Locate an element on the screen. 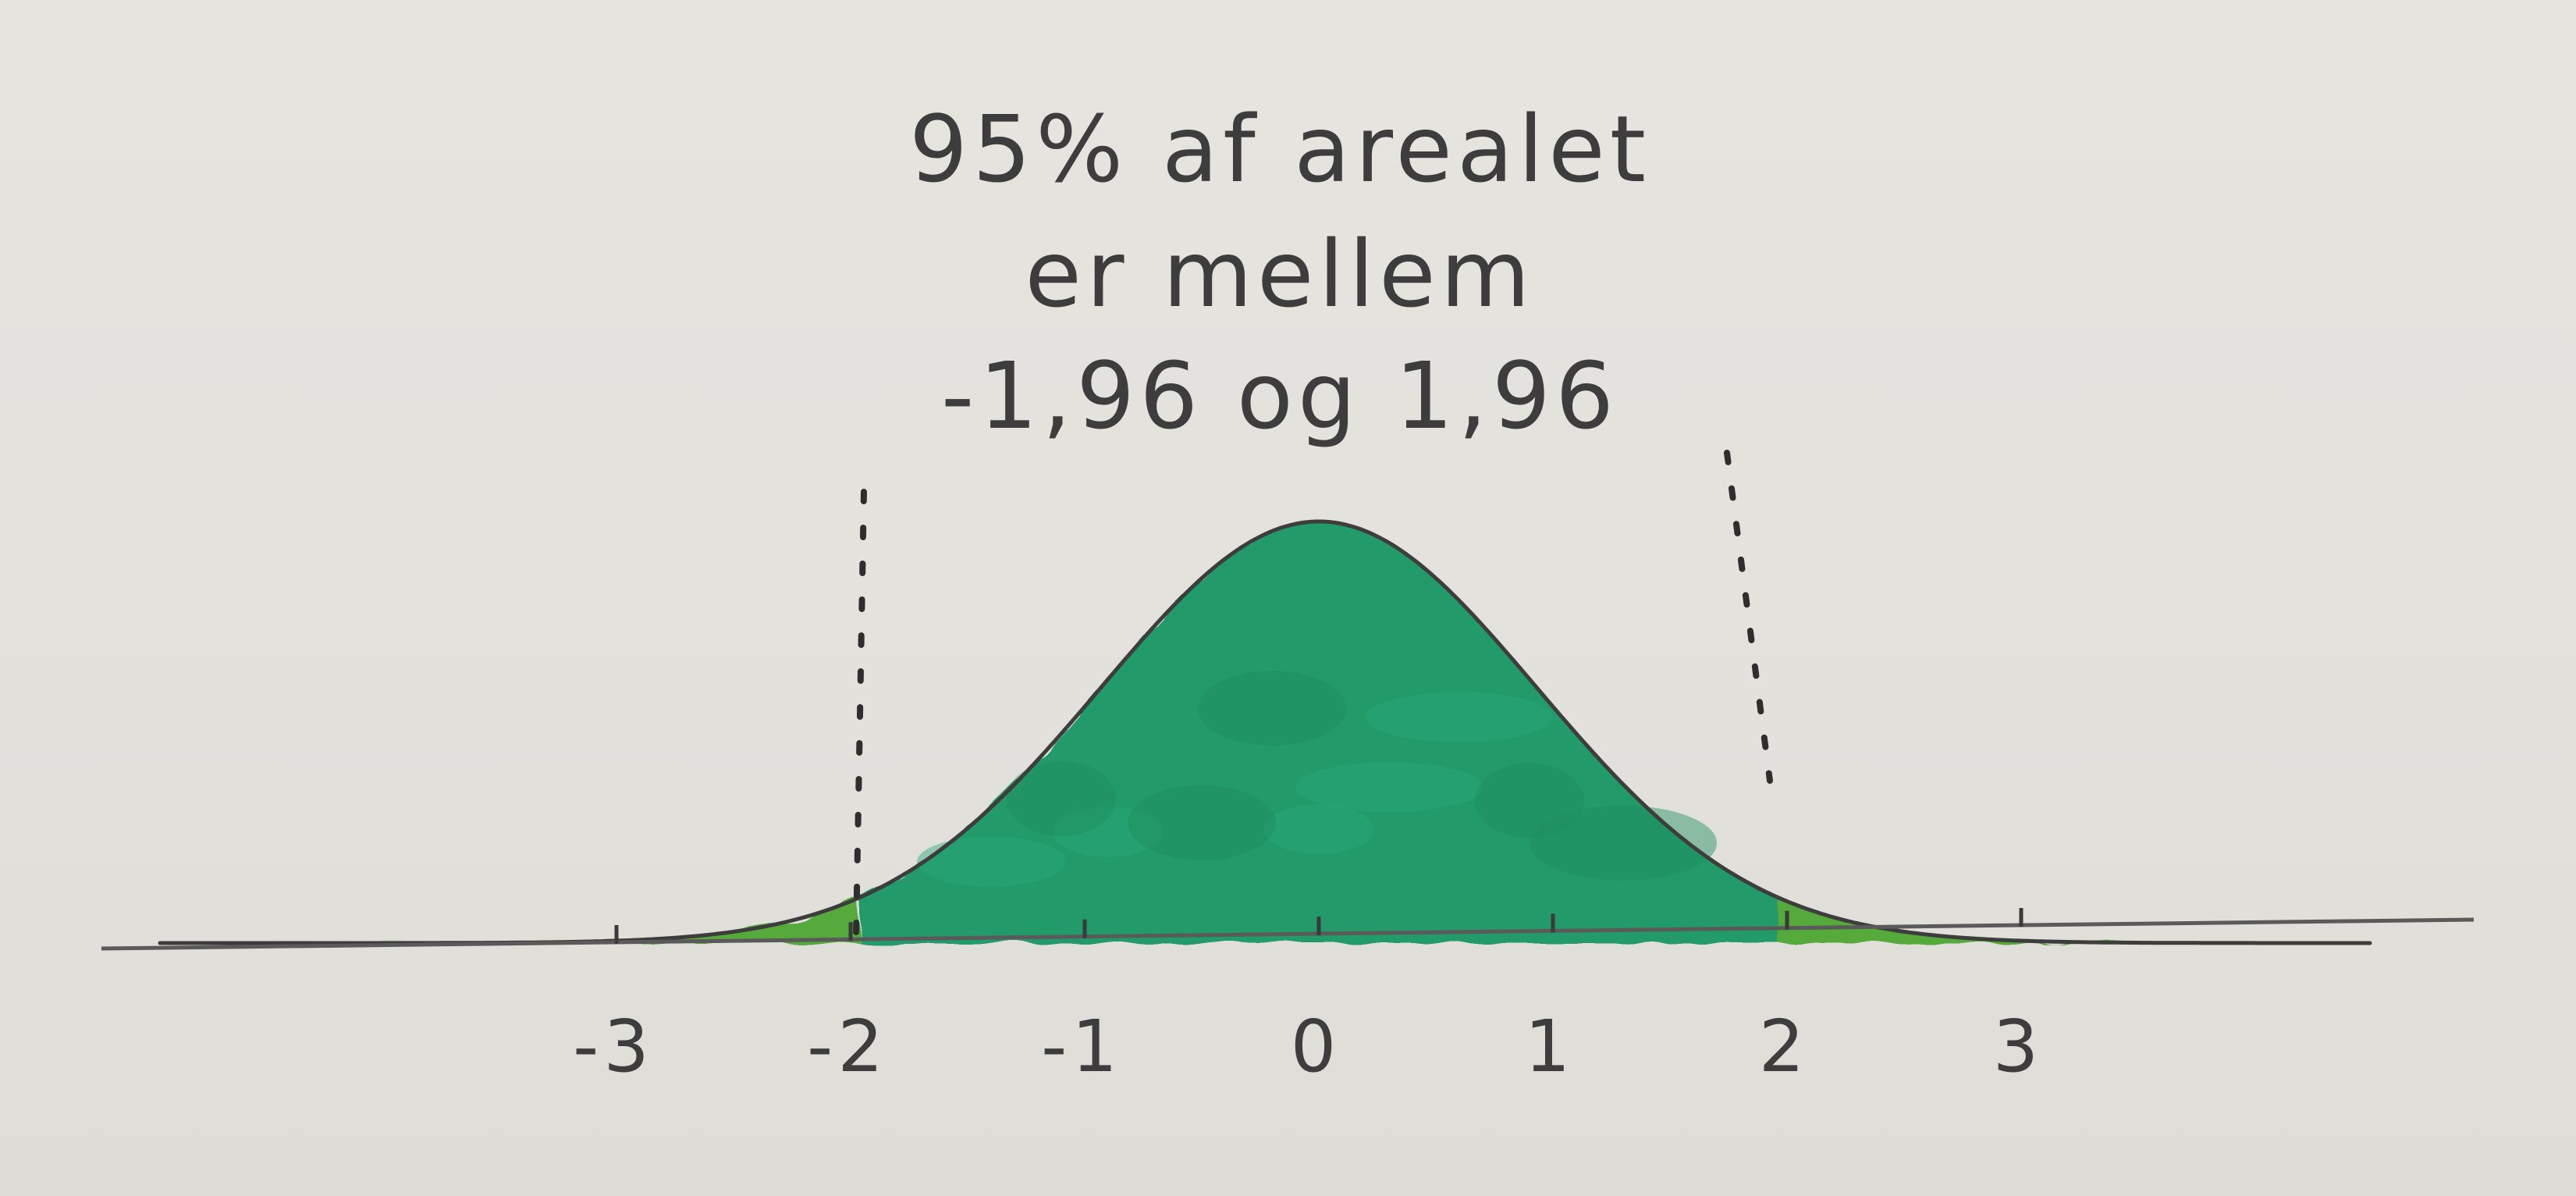 The image size is (2576, 1196). x-axis-tick-labels: -3 -2 -1 0 1 2 3 is located at coordinates (1308, 1046).